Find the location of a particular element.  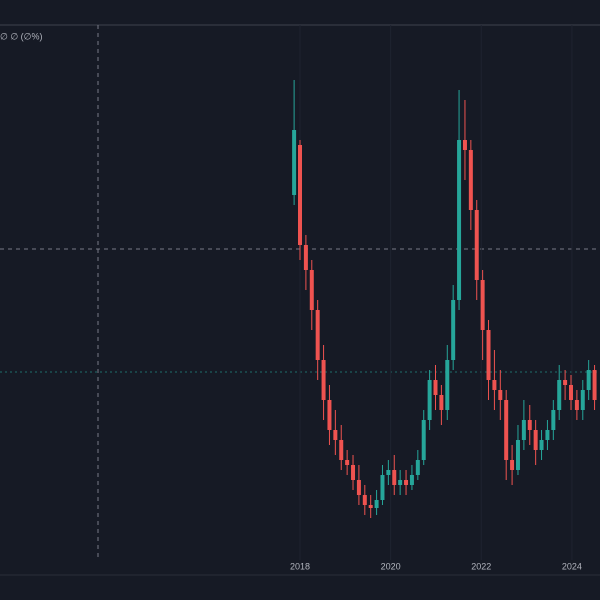

x-tick-label: 2018 is located at coordinates (300, 566).